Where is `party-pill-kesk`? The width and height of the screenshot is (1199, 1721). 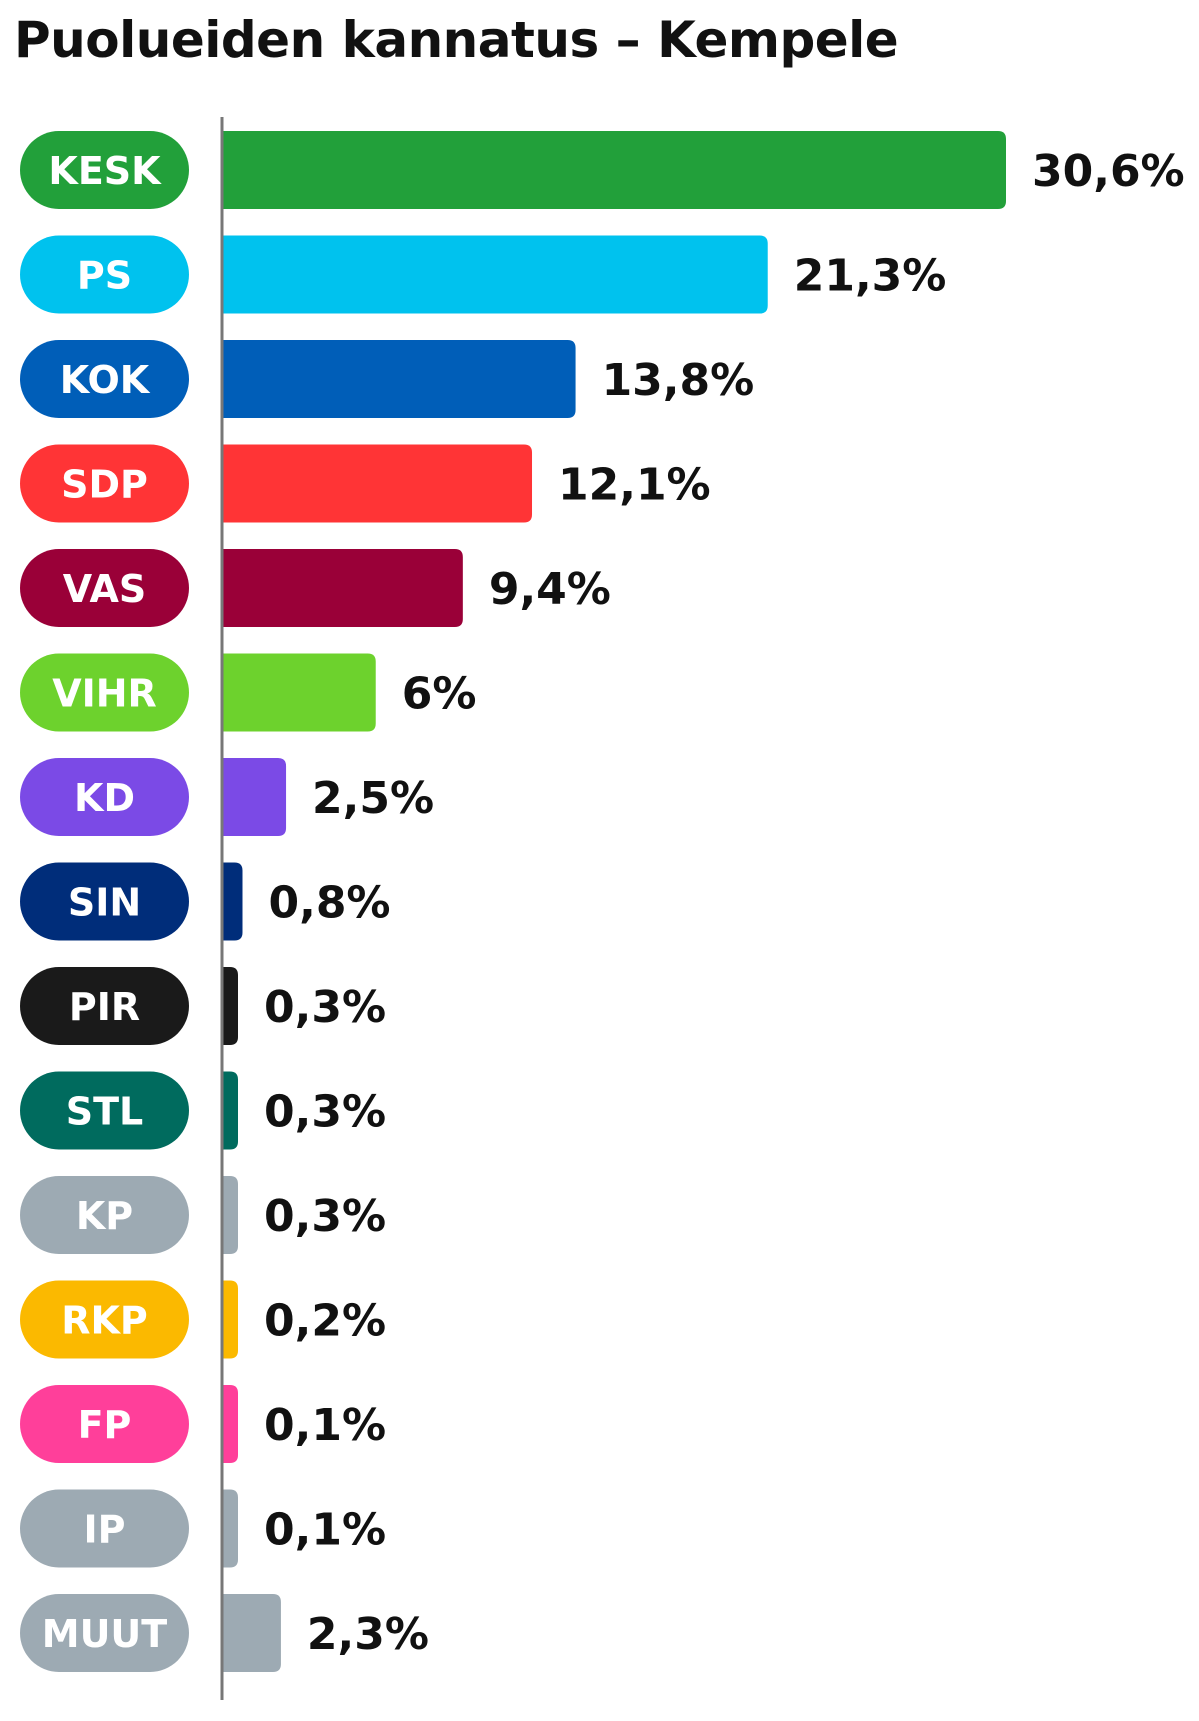
party-pill-kesk is located at coordinates (104, 170).